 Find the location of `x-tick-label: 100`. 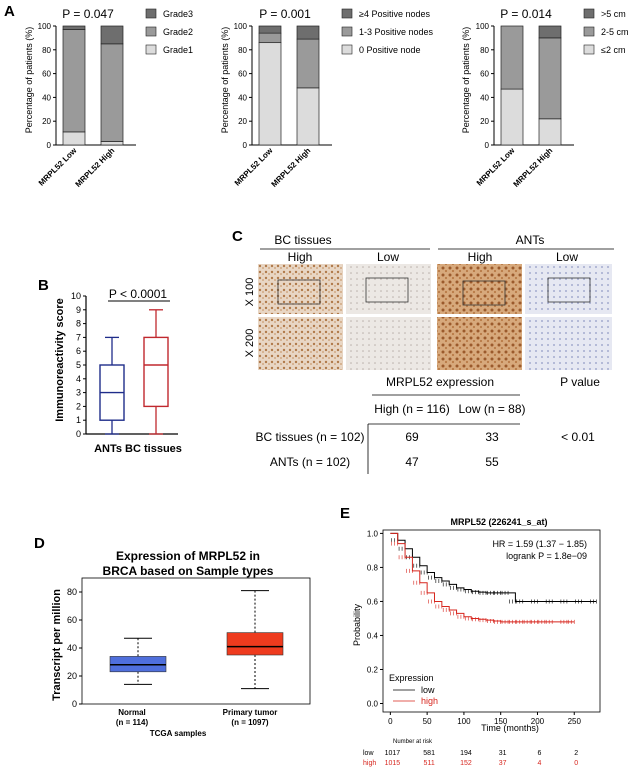

x-tick-label: 100 is located at coordinates (464, 721).